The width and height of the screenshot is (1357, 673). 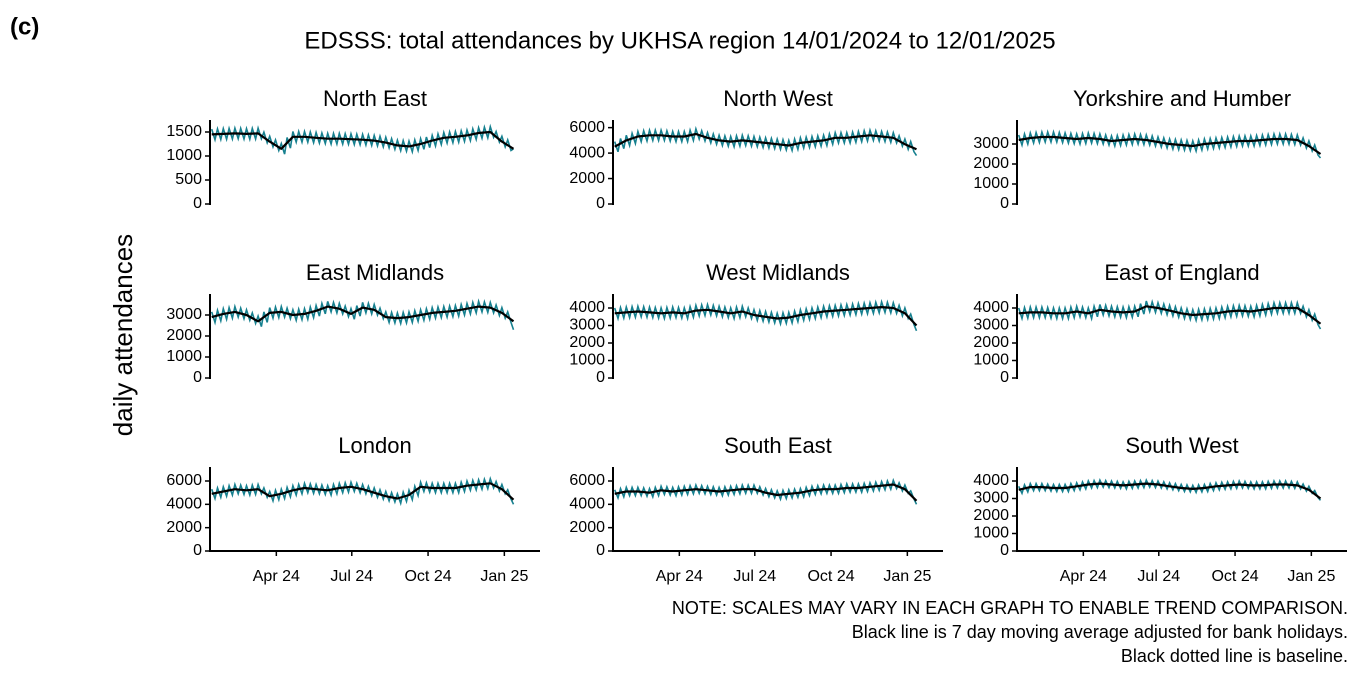 I want to click on panel-title: Yorkshire and Humber, so click(x=1182, y=98).